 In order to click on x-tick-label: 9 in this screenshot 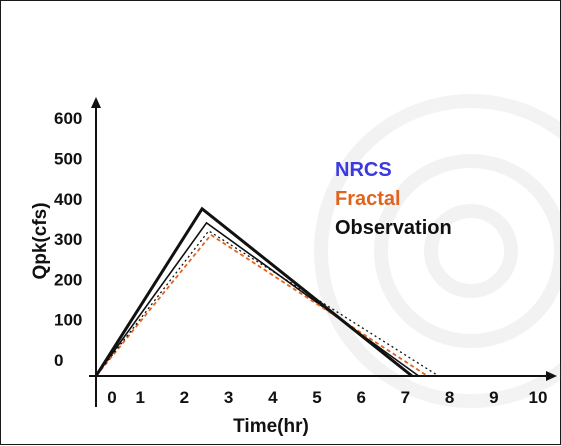, I will do `click(493, 397)`.